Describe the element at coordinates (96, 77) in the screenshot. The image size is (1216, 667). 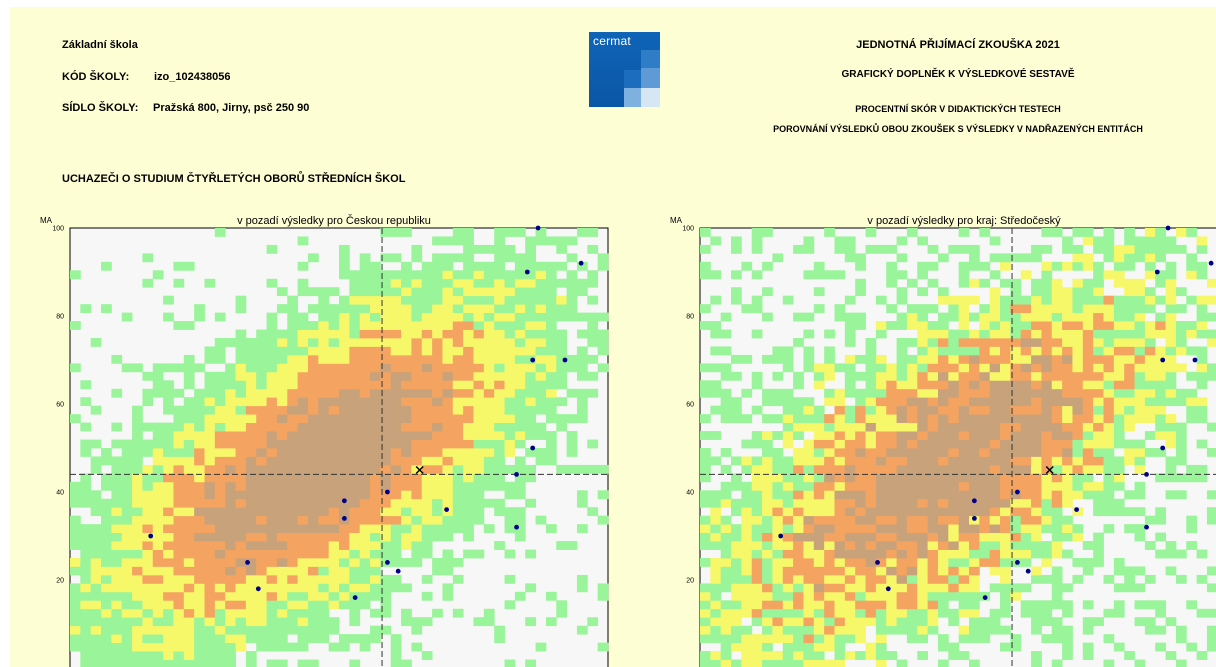
I see `school-code-key: KÓD ŠKOLY:` at that location.